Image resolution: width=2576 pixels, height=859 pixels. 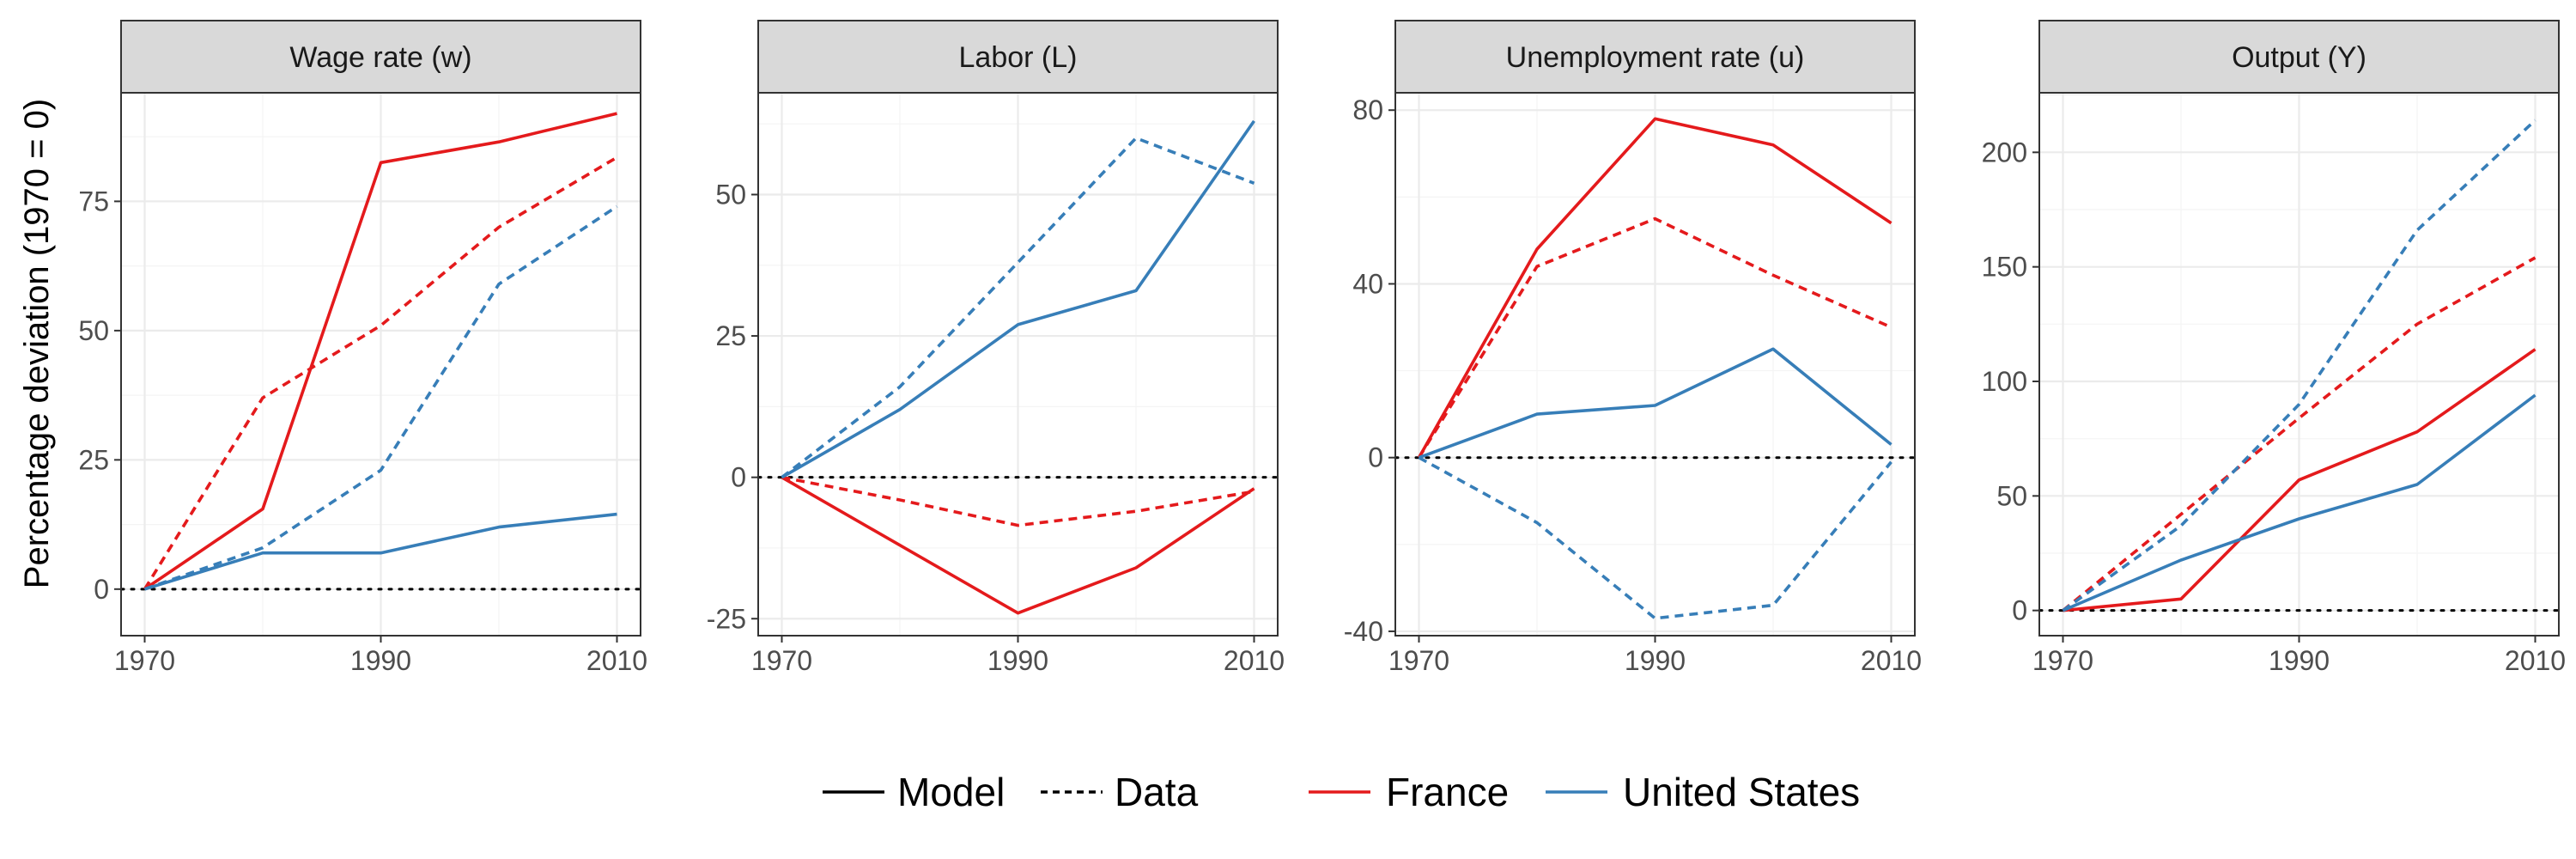 I want to click on legend-item-data: Data, so click(x=1120, y=792).